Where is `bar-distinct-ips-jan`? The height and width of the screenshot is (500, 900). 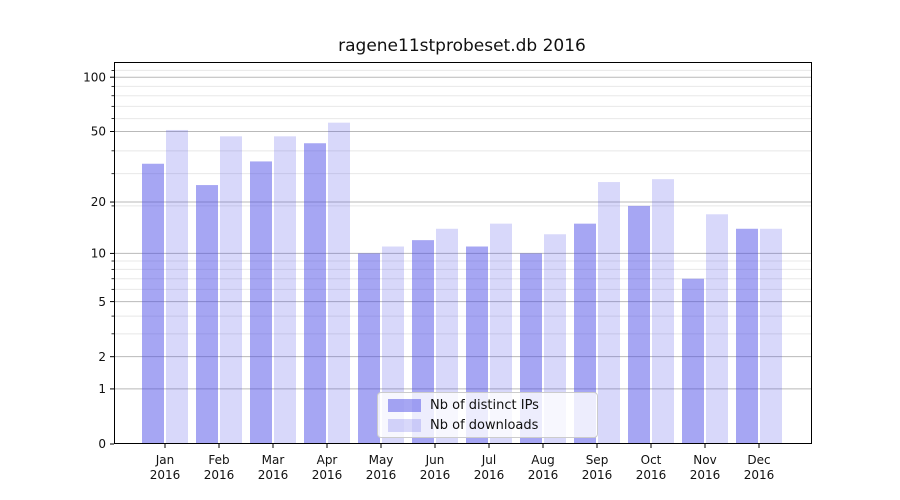 bar-distinct-ips-jan is located at coordinates (153, 303).